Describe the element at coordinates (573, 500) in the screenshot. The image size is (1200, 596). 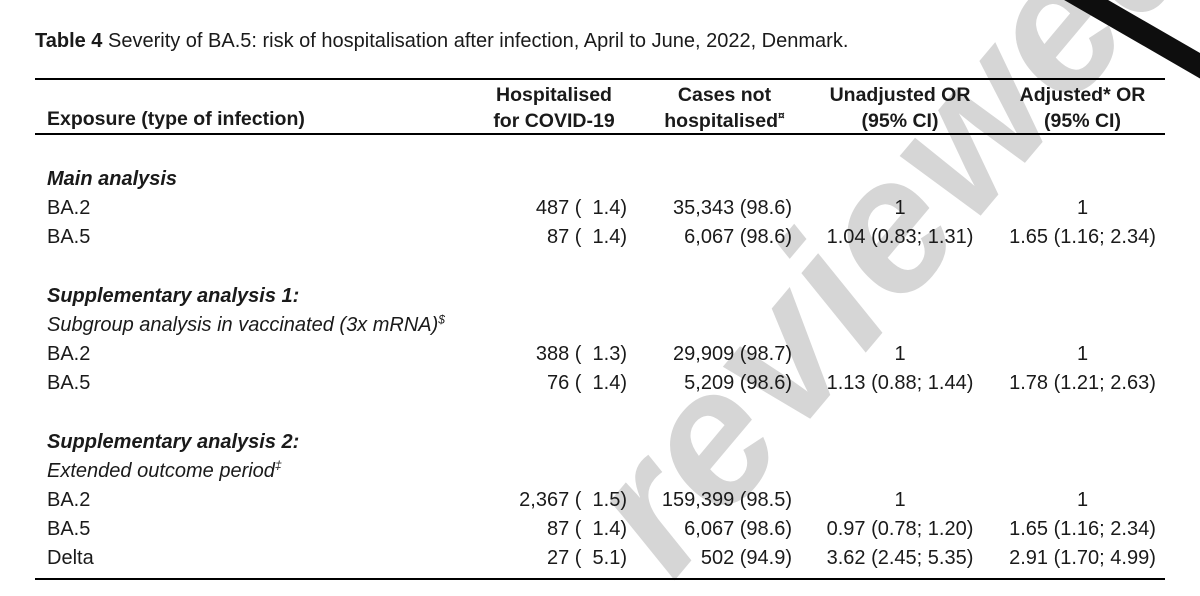
I see `hospitalised-cell: 2,367 ( 1.5)` at that location.